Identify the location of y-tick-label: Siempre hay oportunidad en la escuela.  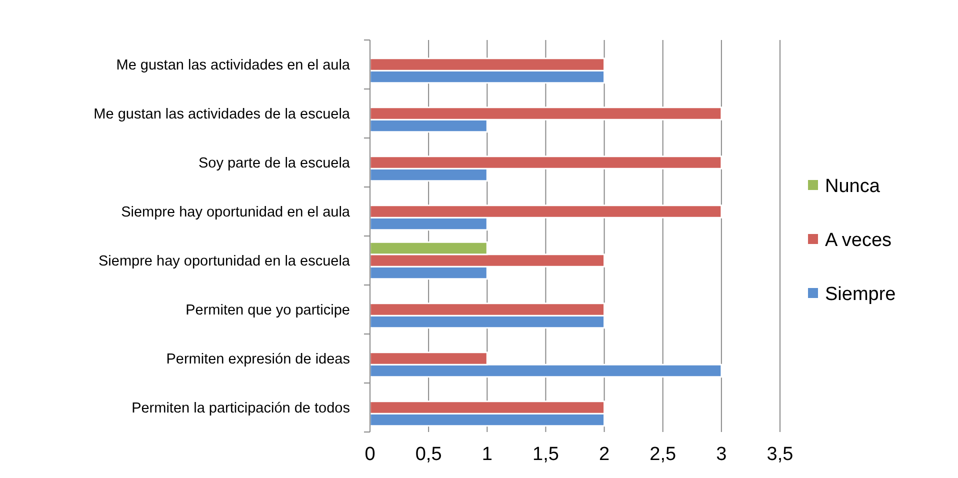
(224, 262).